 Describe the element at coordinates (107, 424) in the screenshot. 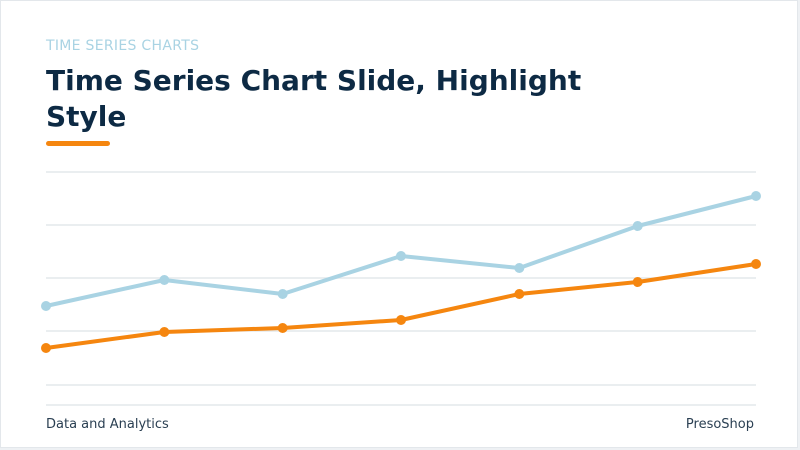

I see `footer-left-label: Data and Analytics` at that location.